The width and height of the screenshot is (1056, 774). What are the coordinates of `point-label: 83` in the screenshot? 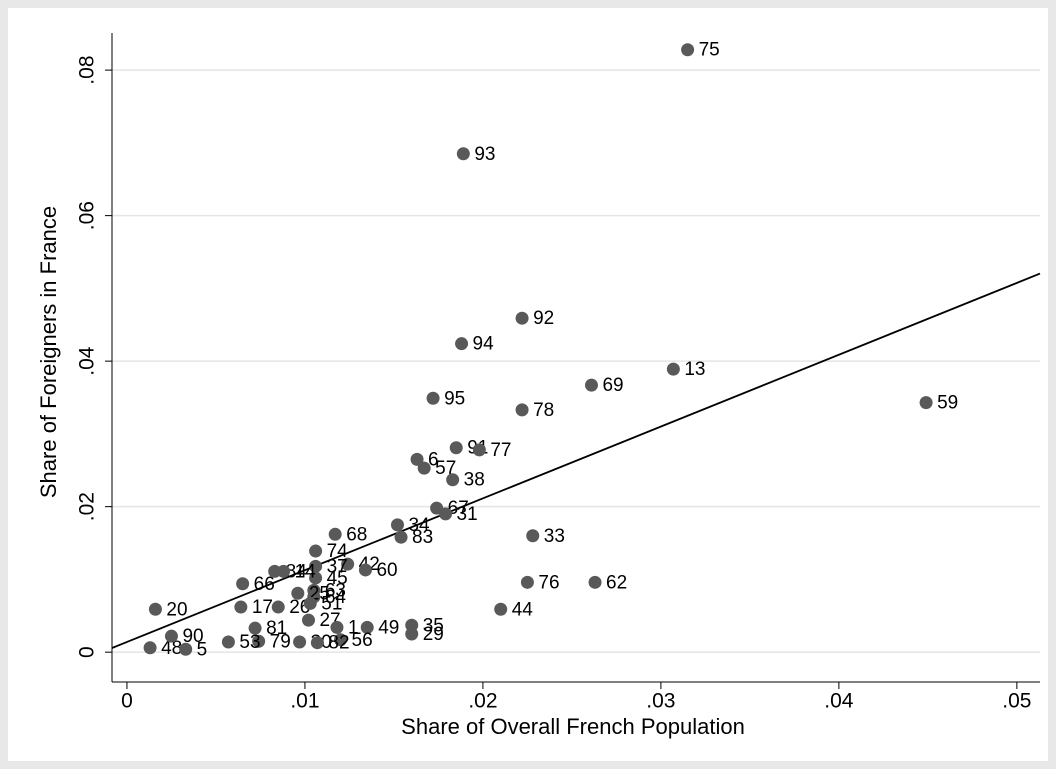 It's located at (422, 537).